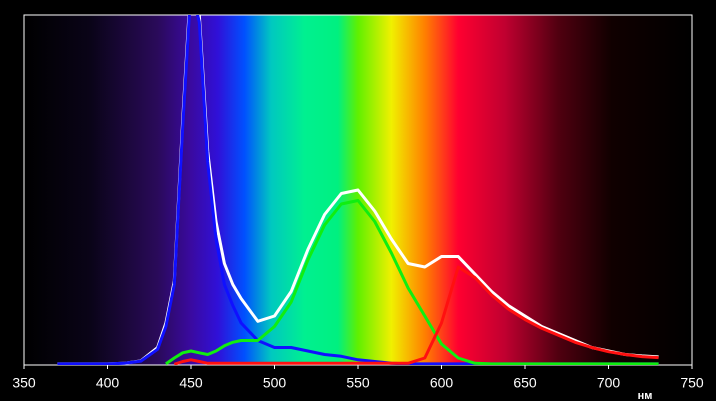 The height and width of the screenshot is (401, 716). I want to click on x-tick-label: 750, so click(692, 383).